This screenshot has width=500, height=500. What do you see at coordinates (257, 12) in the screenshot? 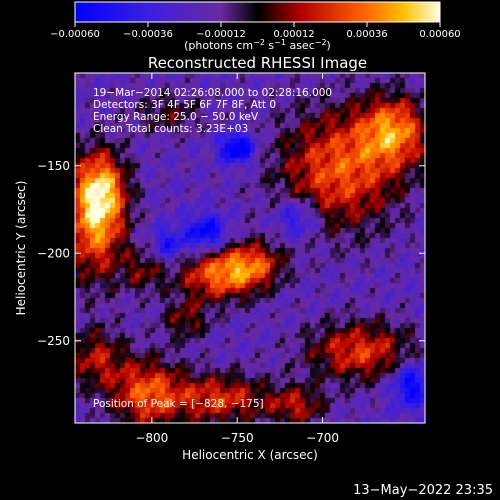
I see `colorbar-gradient` at bounding box center [257, 12].